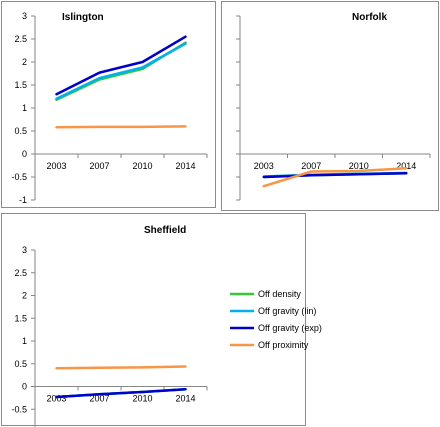 This screenshot has height=427, width=440. What do you see at coordinates (290, 328) in the screenshot?
I see `legend-label-off-gravity-exp: Off gravity (exp)` at bounding box center [290, 328].